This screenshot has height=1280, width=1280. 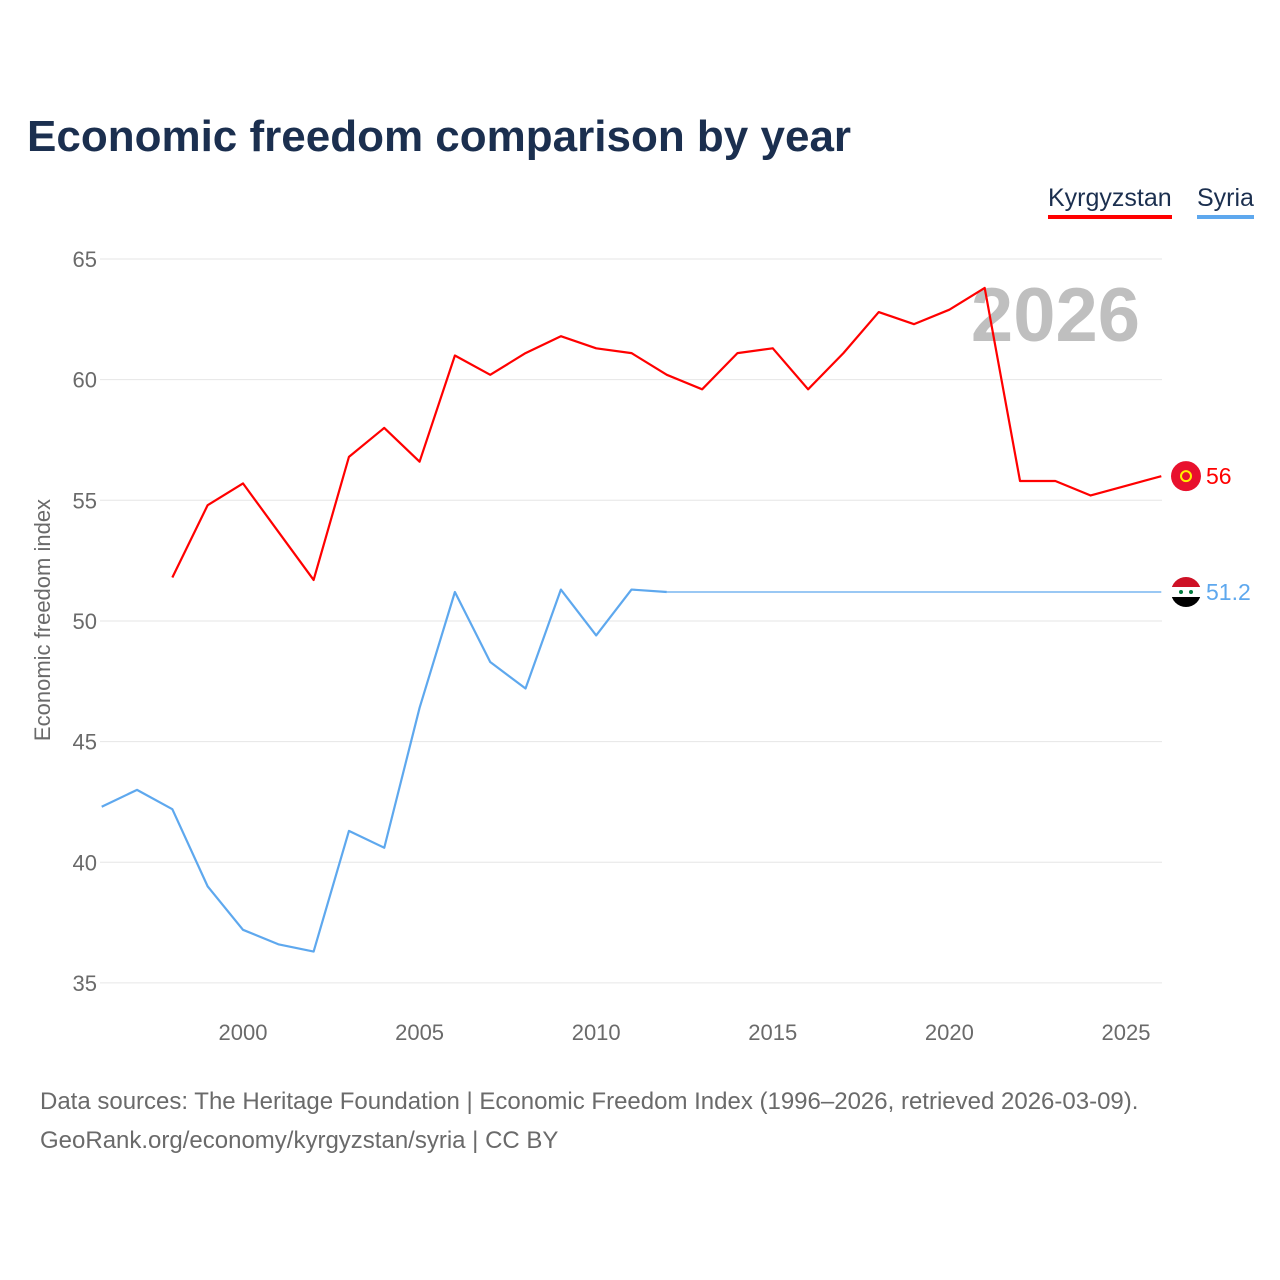 I want to click on flag-background, so click(x=1186, y=476).